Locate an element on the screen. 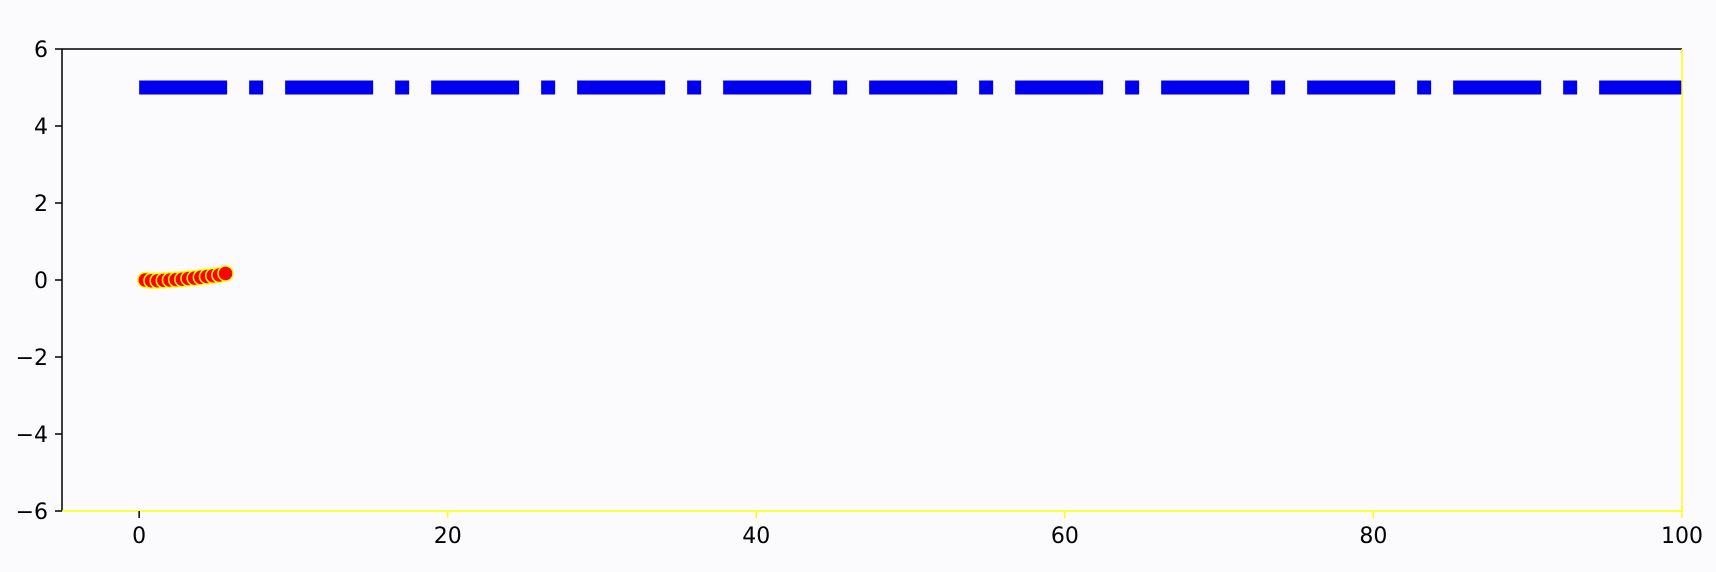 This screenshot has height=572, width=1716. y-tick-label: 6 is located at coordinates (41, 50).